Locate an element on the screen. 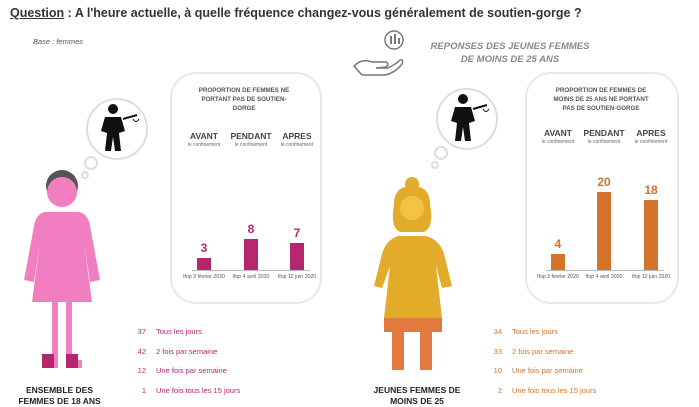  frequency-left-label: 2 fois par semaine is located at coordinates (187, 351).